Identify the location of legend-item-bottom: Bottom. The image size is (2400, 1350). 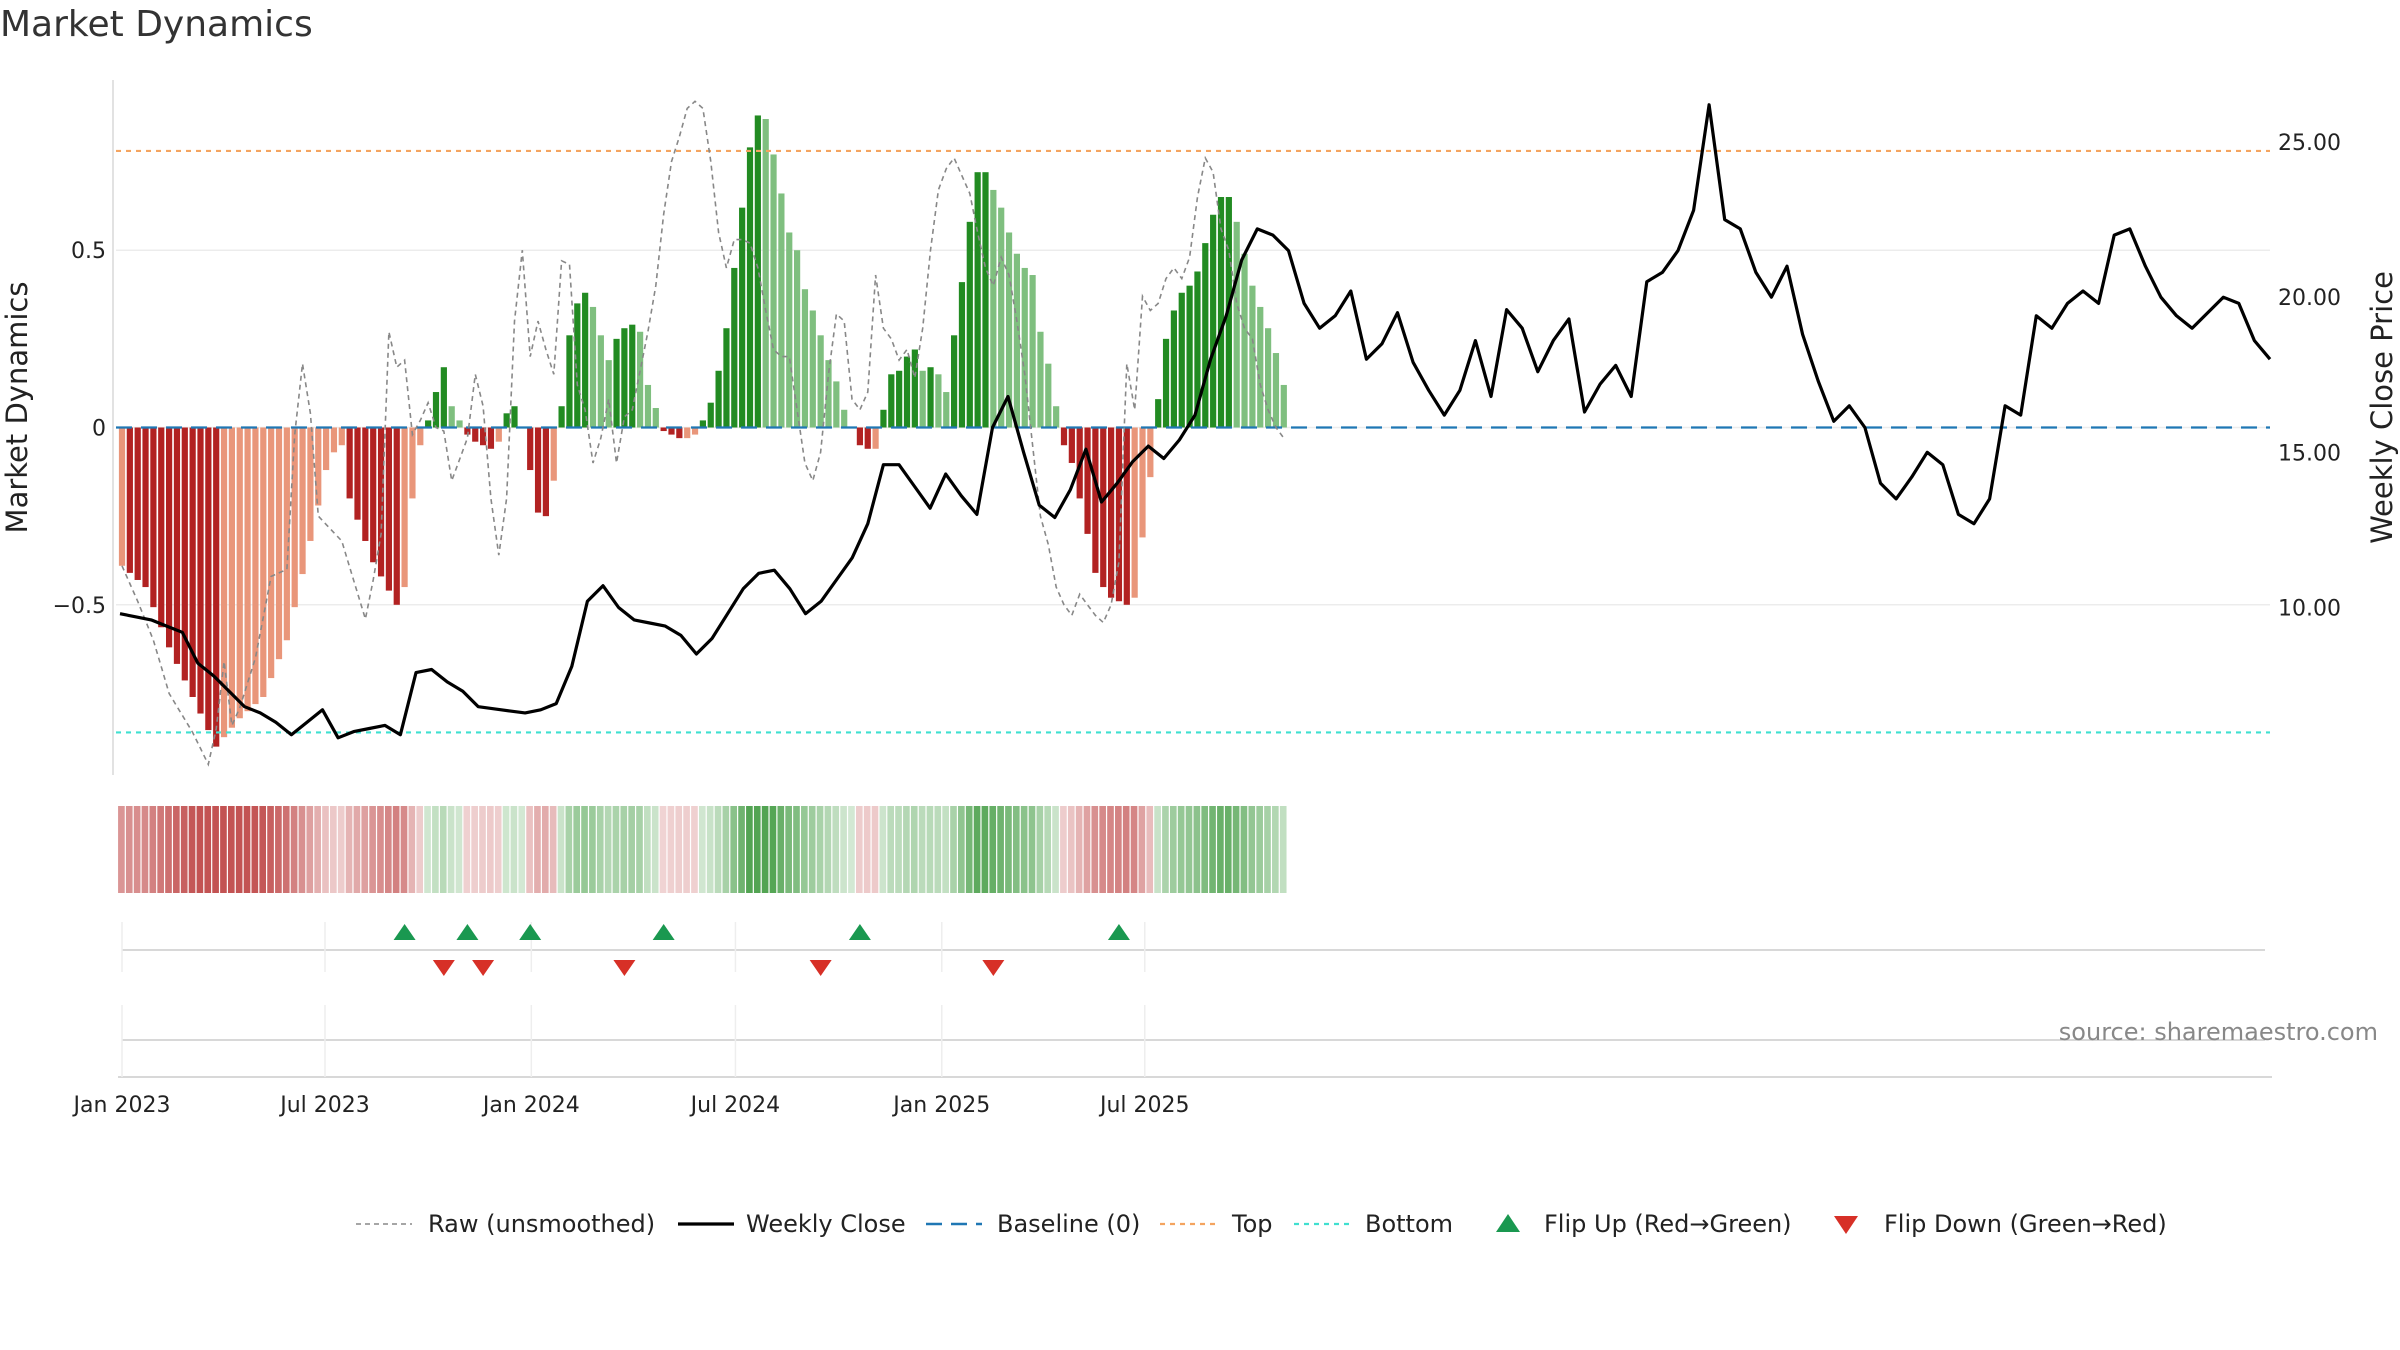
(1373, 1224).